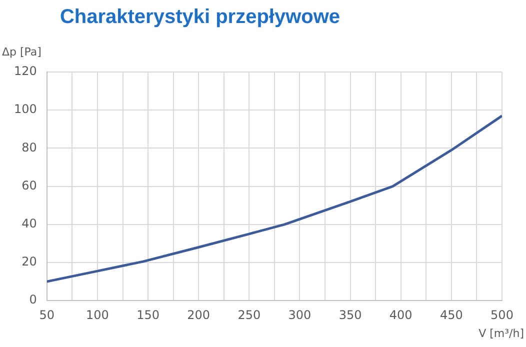 The image size is (526, 347). Describe the element at coordinates (300, 315) in the screenshot. I see `x-tick-label: 300` at that location.